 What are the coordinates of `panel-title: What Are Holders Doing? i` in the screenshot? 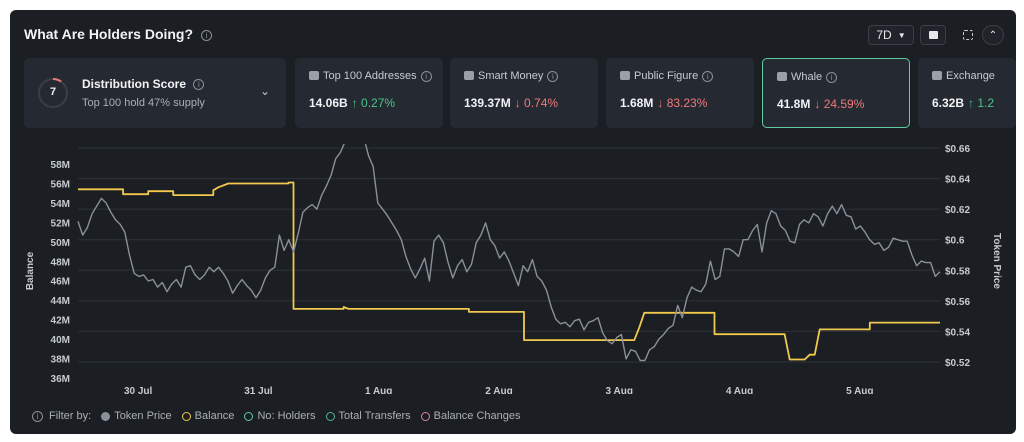 It's located at (118, 34).